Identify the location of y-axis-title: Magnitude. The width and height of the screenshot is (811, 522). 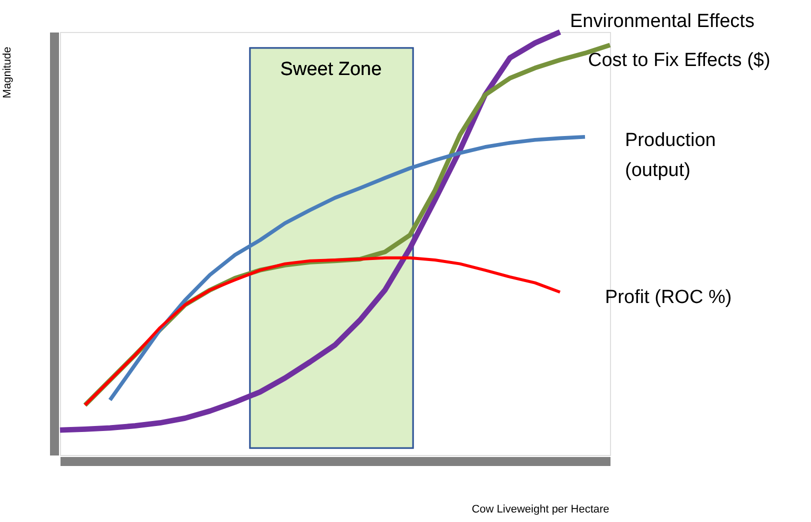
(8, 72).